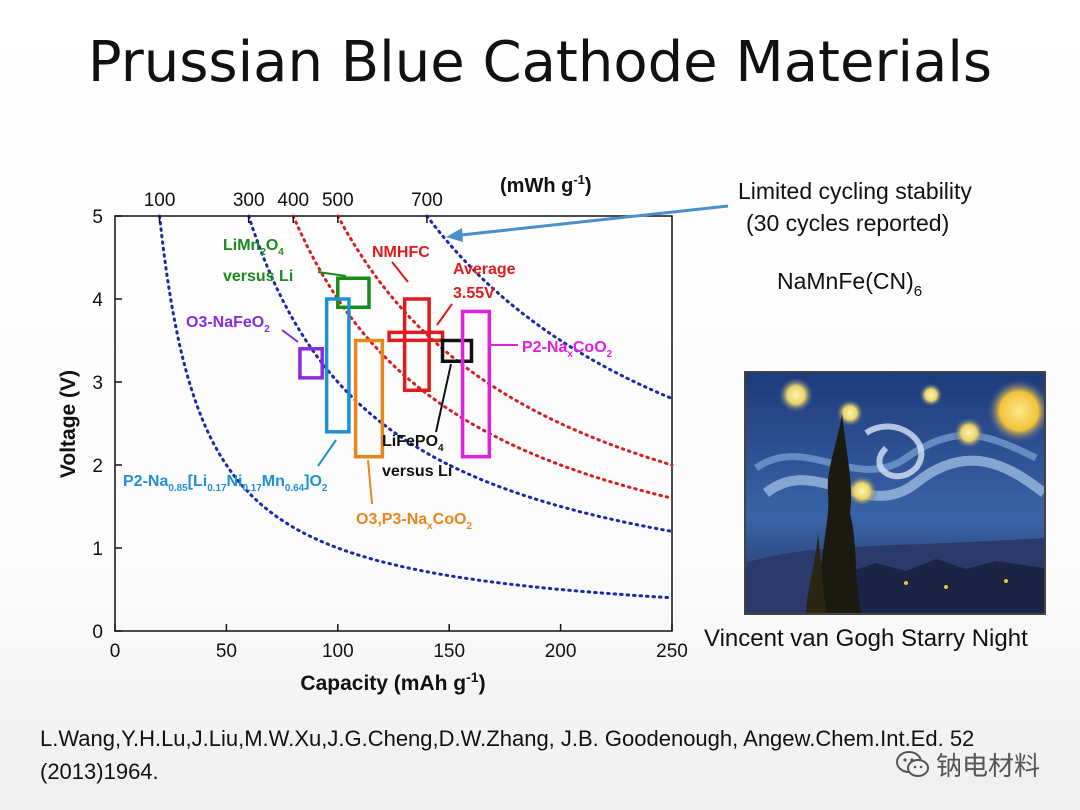 This screenshot has height=810, width=1080. I want to click on leader-blue, so click(327, 453).